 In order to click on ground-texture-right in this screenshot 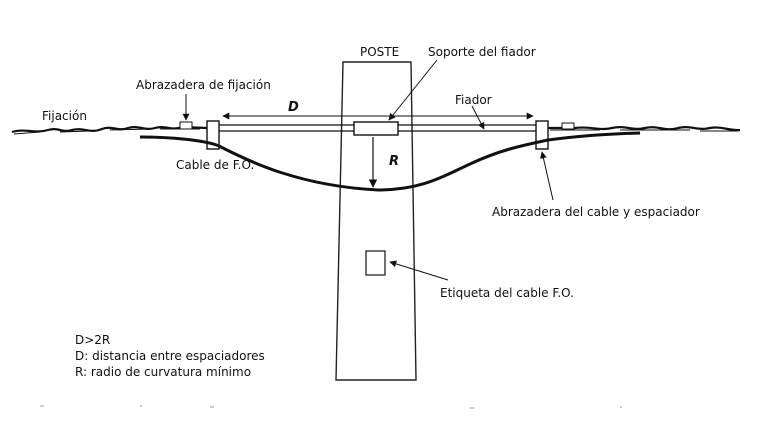, I will do `click(644, 130)`.